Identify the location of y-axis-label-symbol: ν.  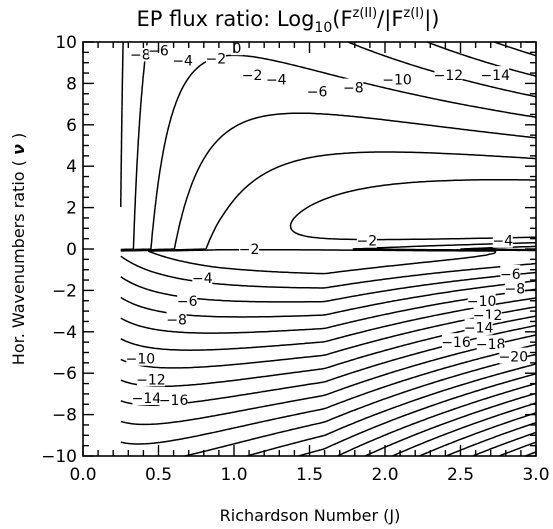
(18, 149).